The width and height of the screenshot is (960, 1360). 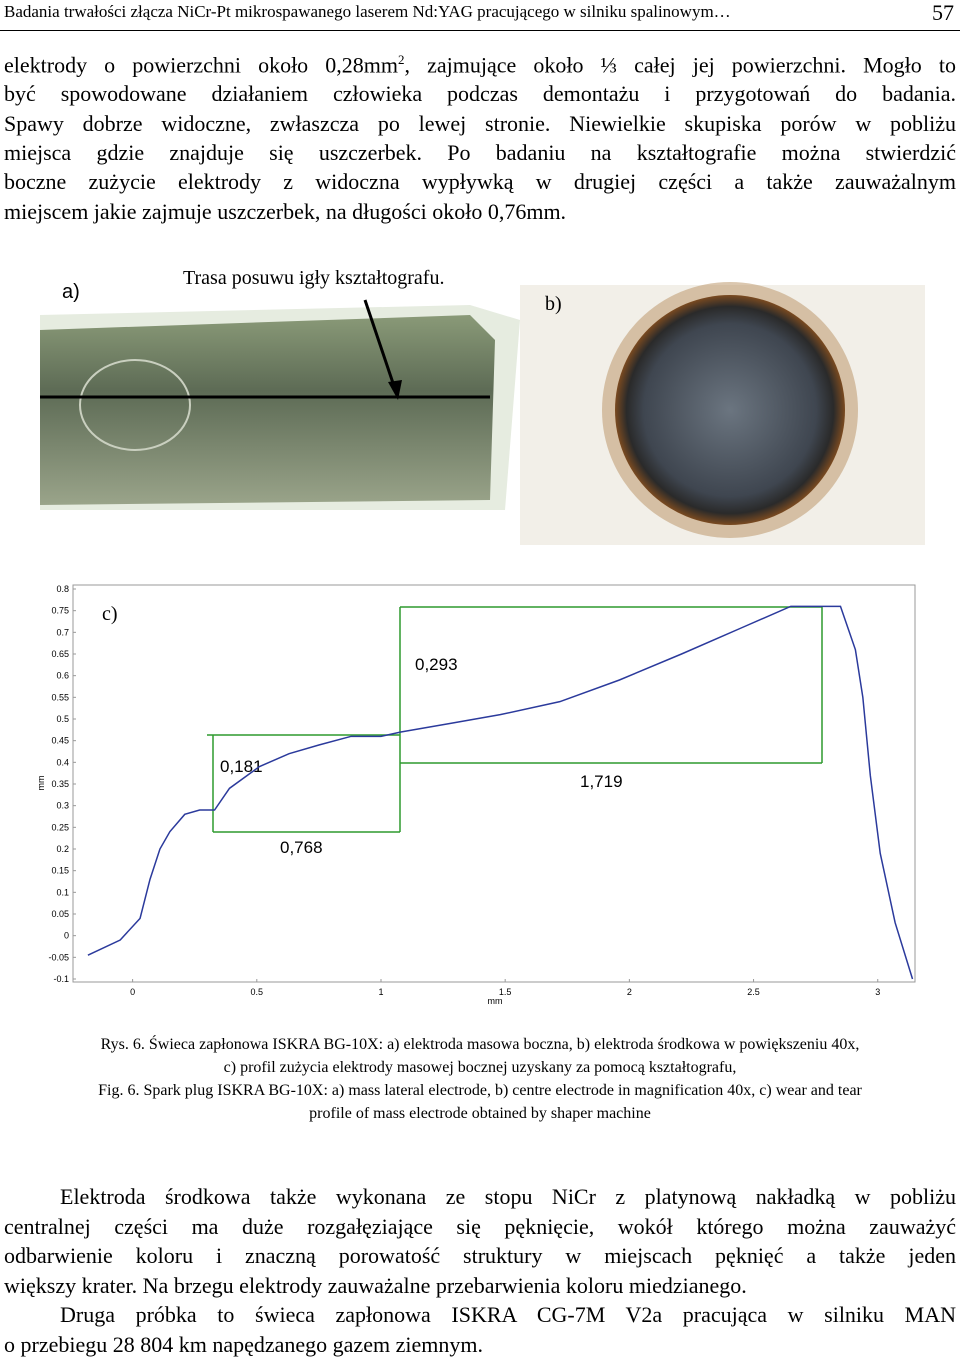 What do you see at coordinates (60, 784) in the screenshot?
I see `y-tick-label: 0.35` at bounding box center [60, 784].